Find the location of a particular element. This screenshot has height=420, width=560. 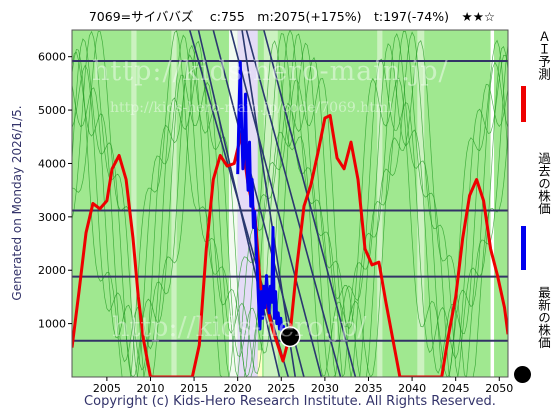

y-tick-label: 3000 is located at coordinates (52, 217).